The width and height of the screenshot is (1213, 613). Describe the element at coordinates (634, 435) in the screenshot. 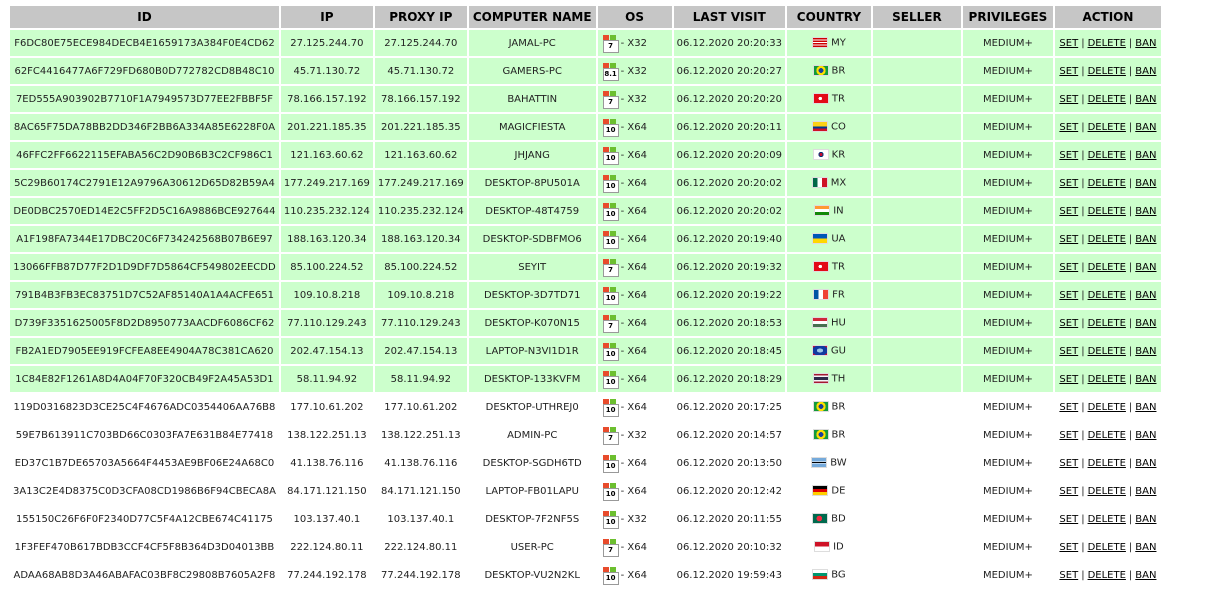

I see `os-cell: 7 - X32` at that location.